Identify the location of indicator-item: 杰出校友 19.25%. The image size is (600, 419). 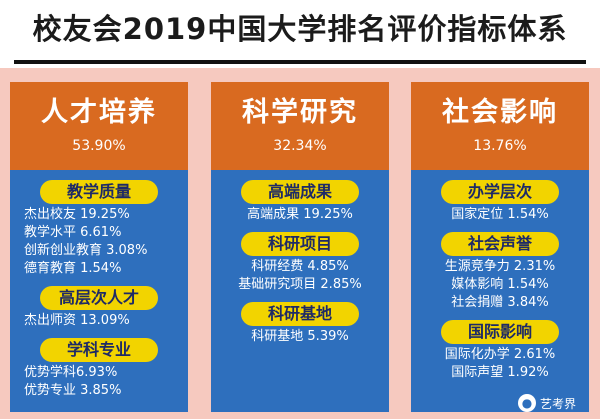
(77, 214).